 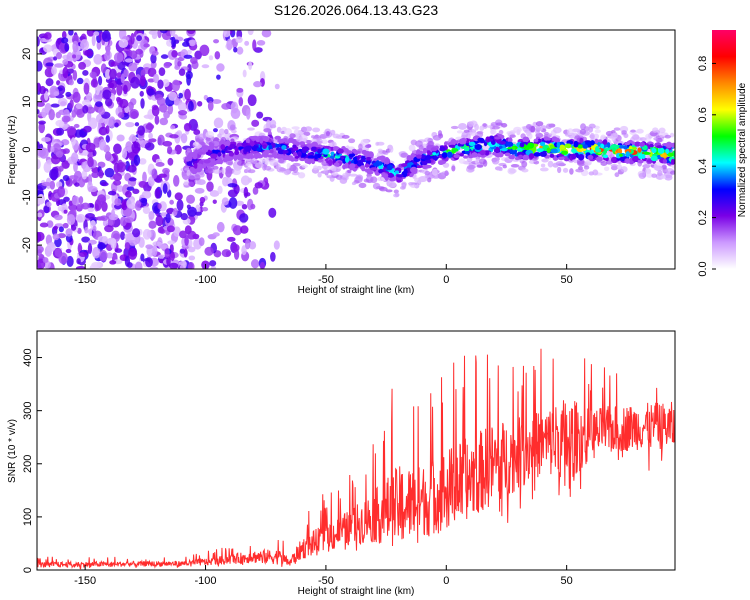 I want to click on snr-x-tick-label: 50, so click(x=567, y=581).